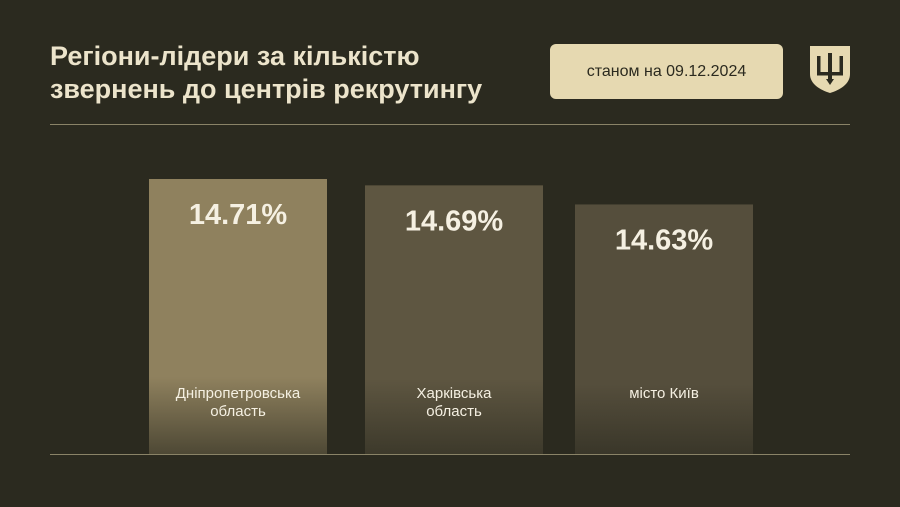 This screenshot has height=507, width=900. I want to click on bar-value-label-2: 14.63%, so click(664, 240).